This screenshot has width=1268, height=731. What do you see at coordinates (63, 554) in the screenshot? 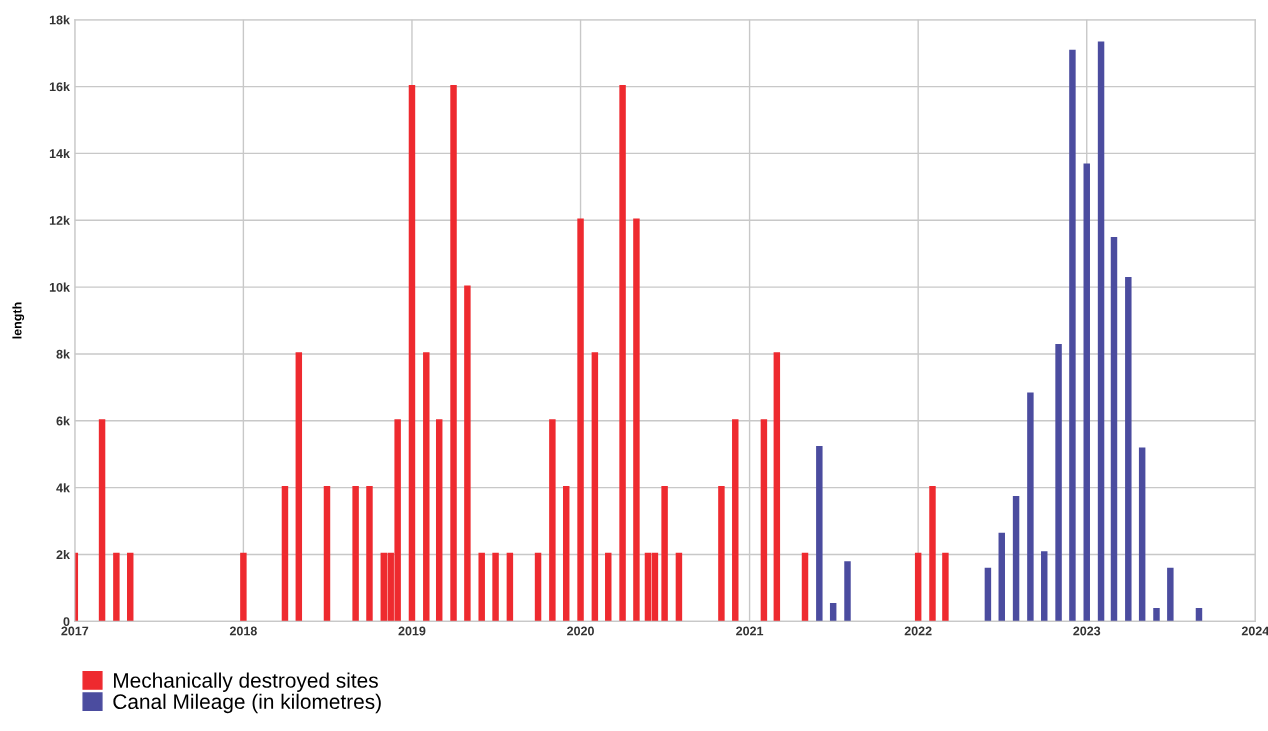
I see `y-tick-label: 2k` at bounding box center [63, 554].